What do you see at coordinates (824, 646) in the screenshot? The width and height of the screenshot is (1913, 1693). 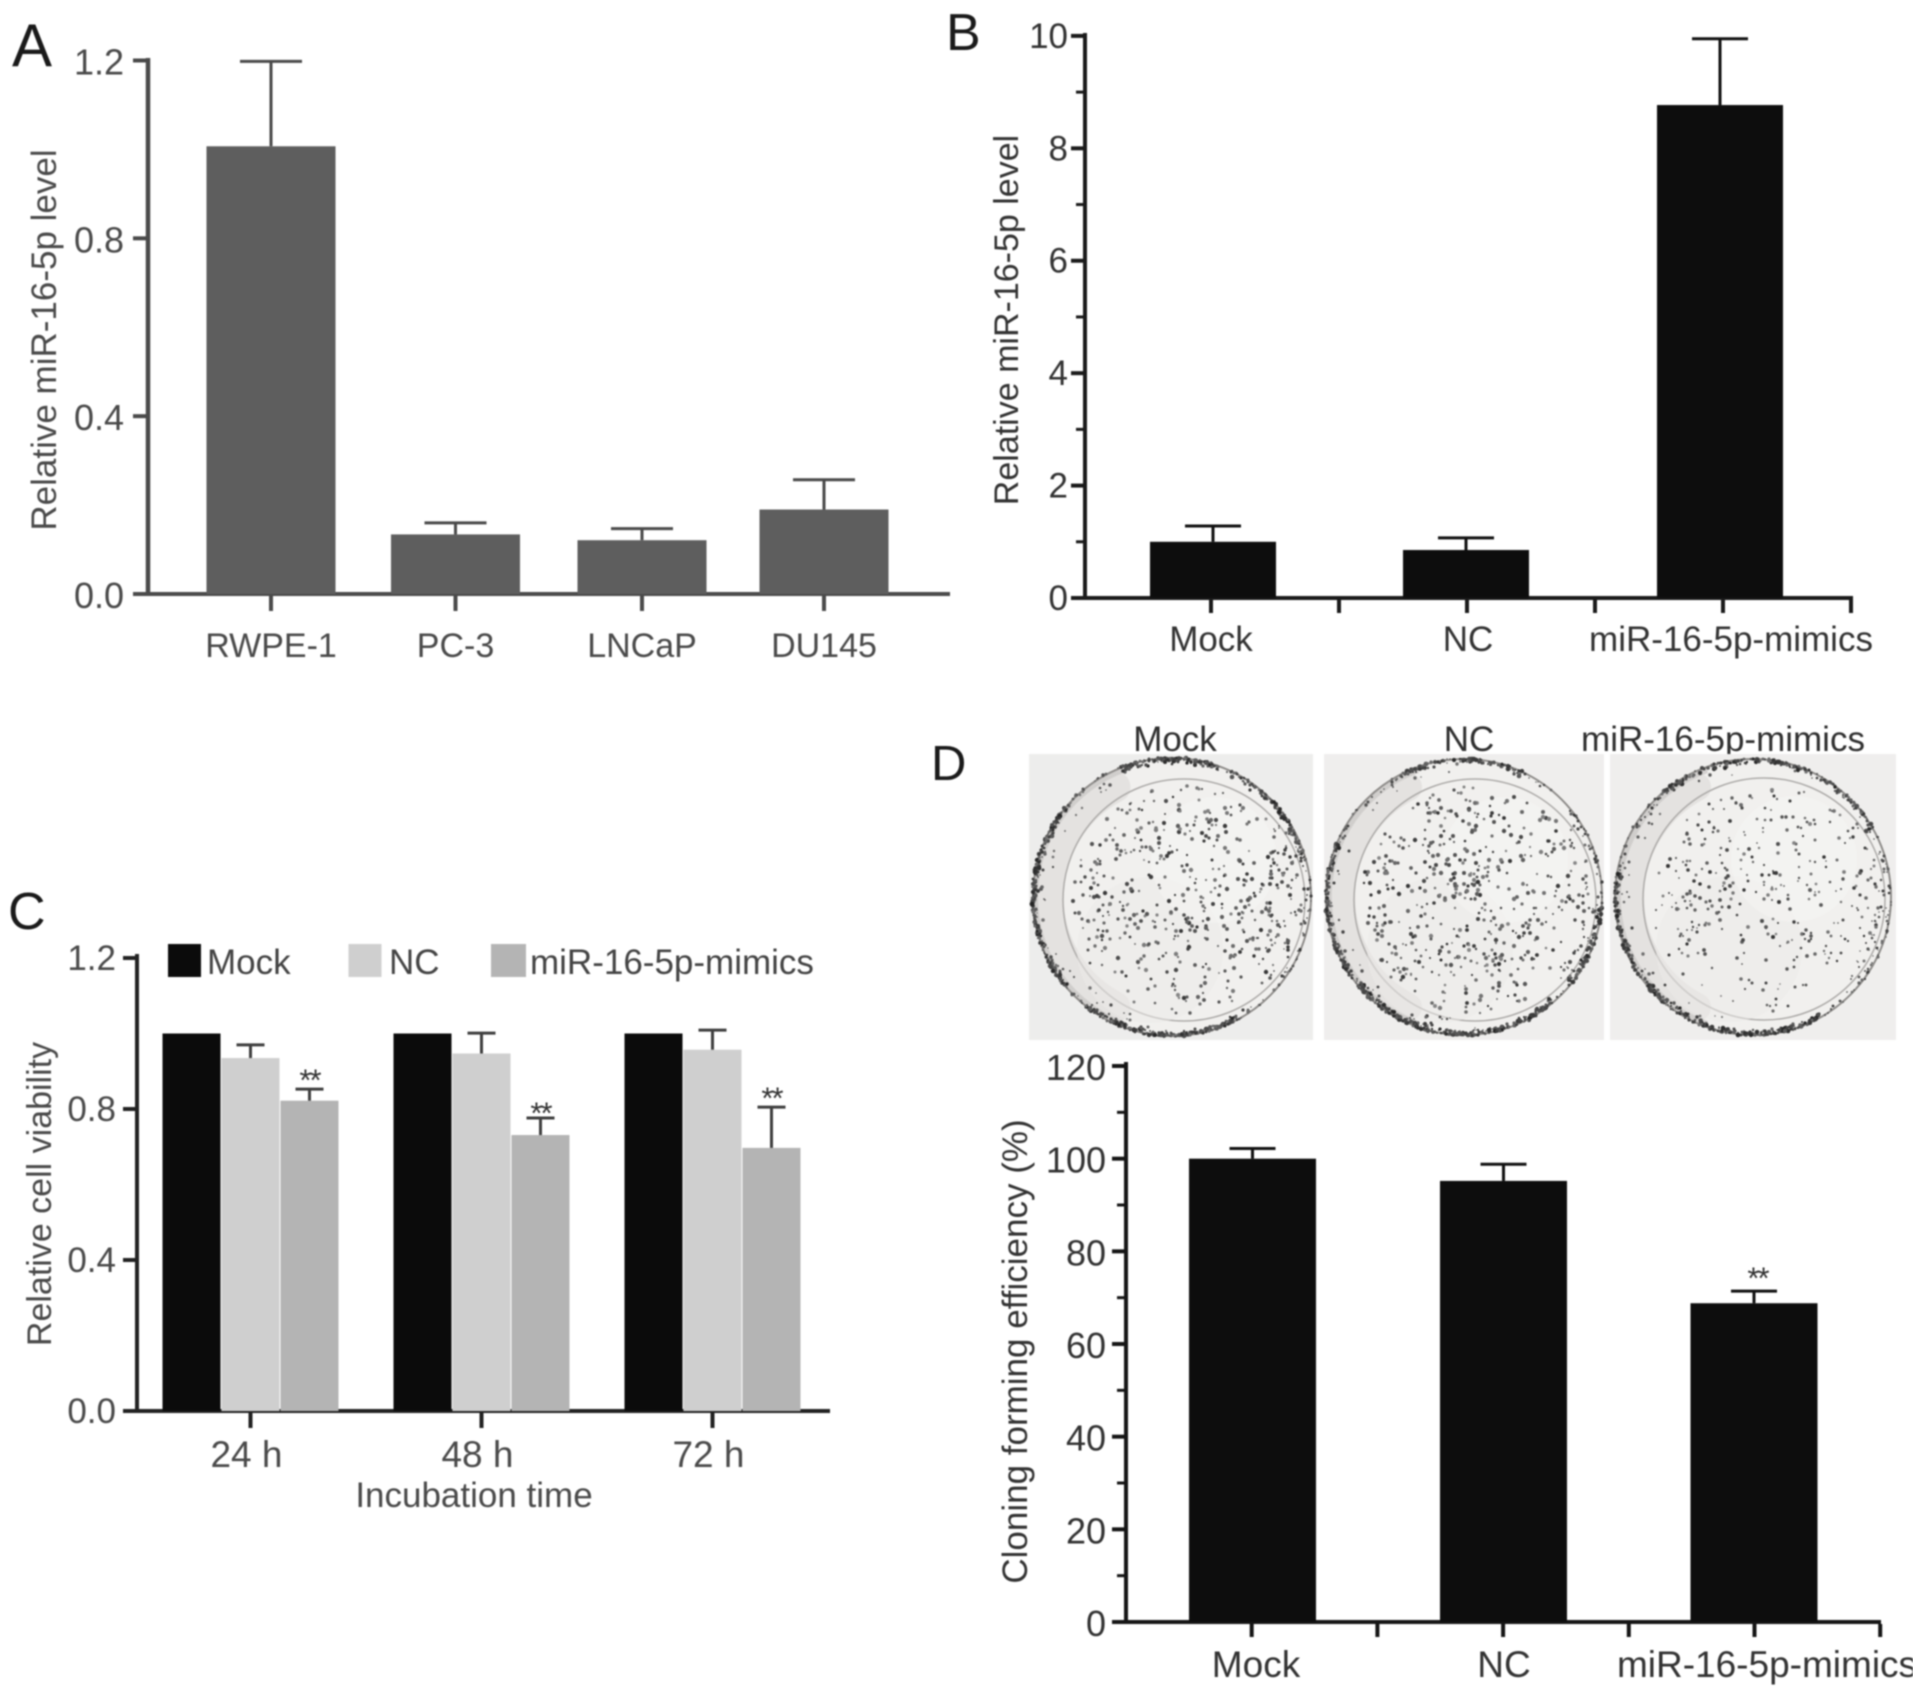 I see `svg-text: DU145` at bounding box center [824, 646].